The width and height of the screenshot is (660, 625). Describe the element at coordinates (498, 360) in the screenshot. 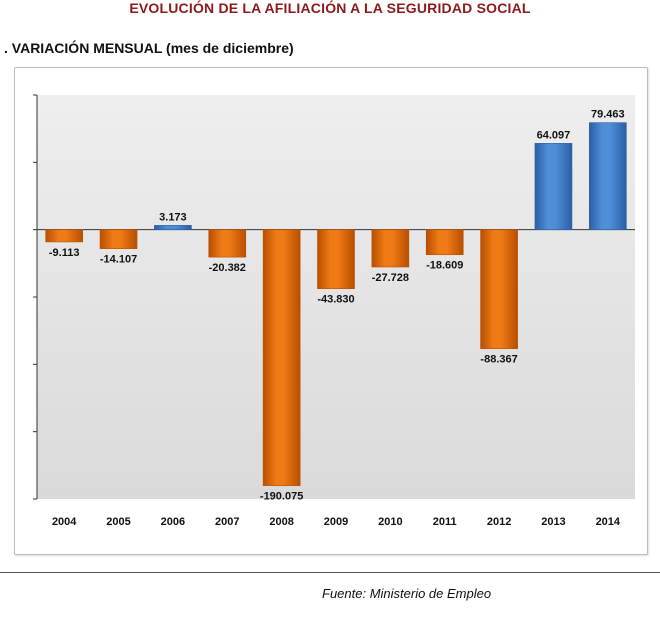

I see `data-label-2012: -88.367` at that location.